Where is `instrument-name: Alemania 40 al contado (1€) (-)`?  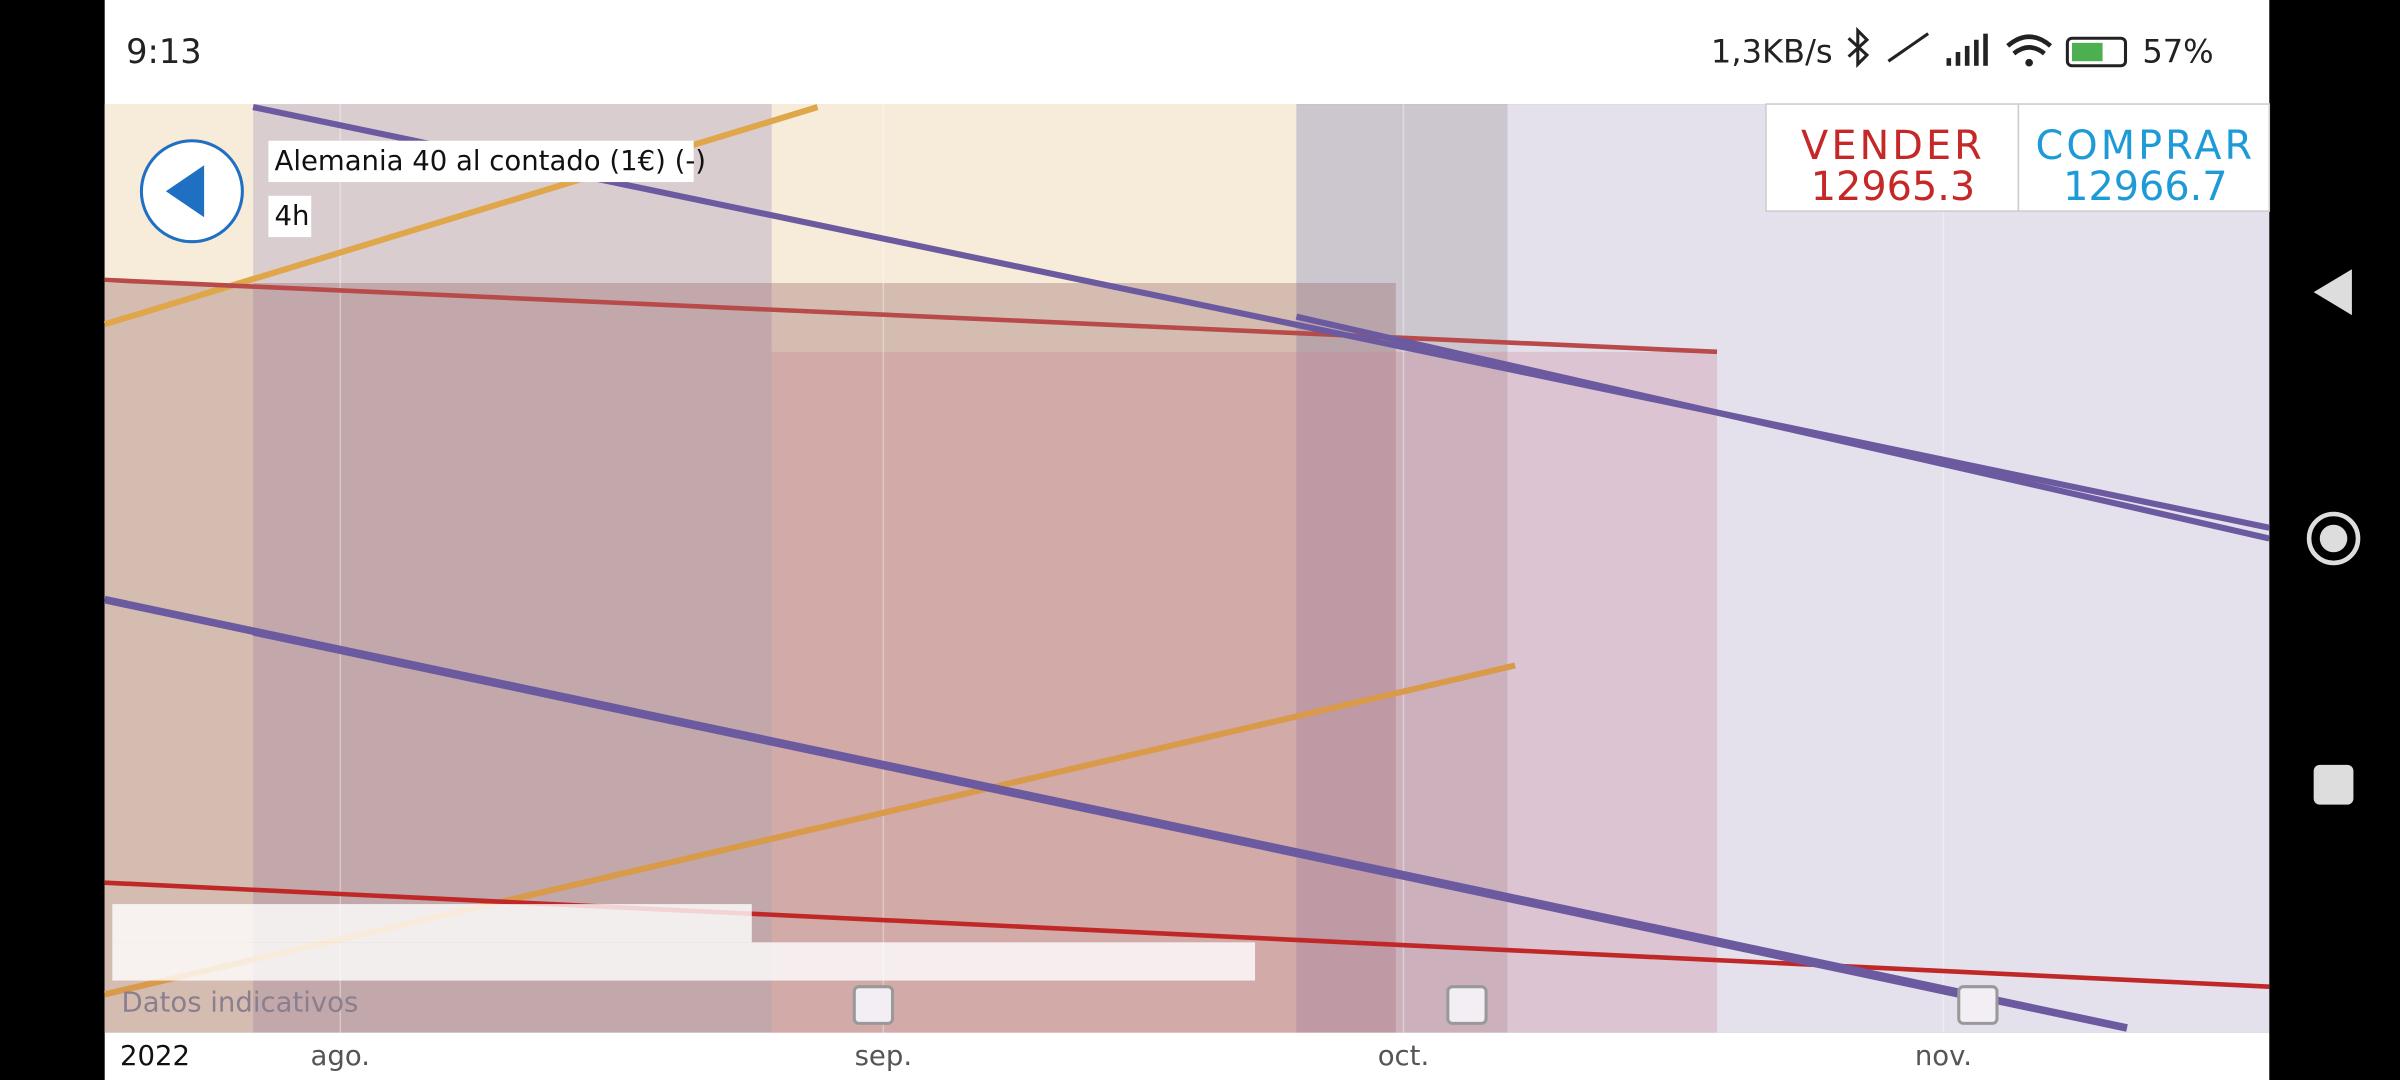 instrument-name: Alemania 40 al contado (1€) (-) is located at coordinates (490, 161).